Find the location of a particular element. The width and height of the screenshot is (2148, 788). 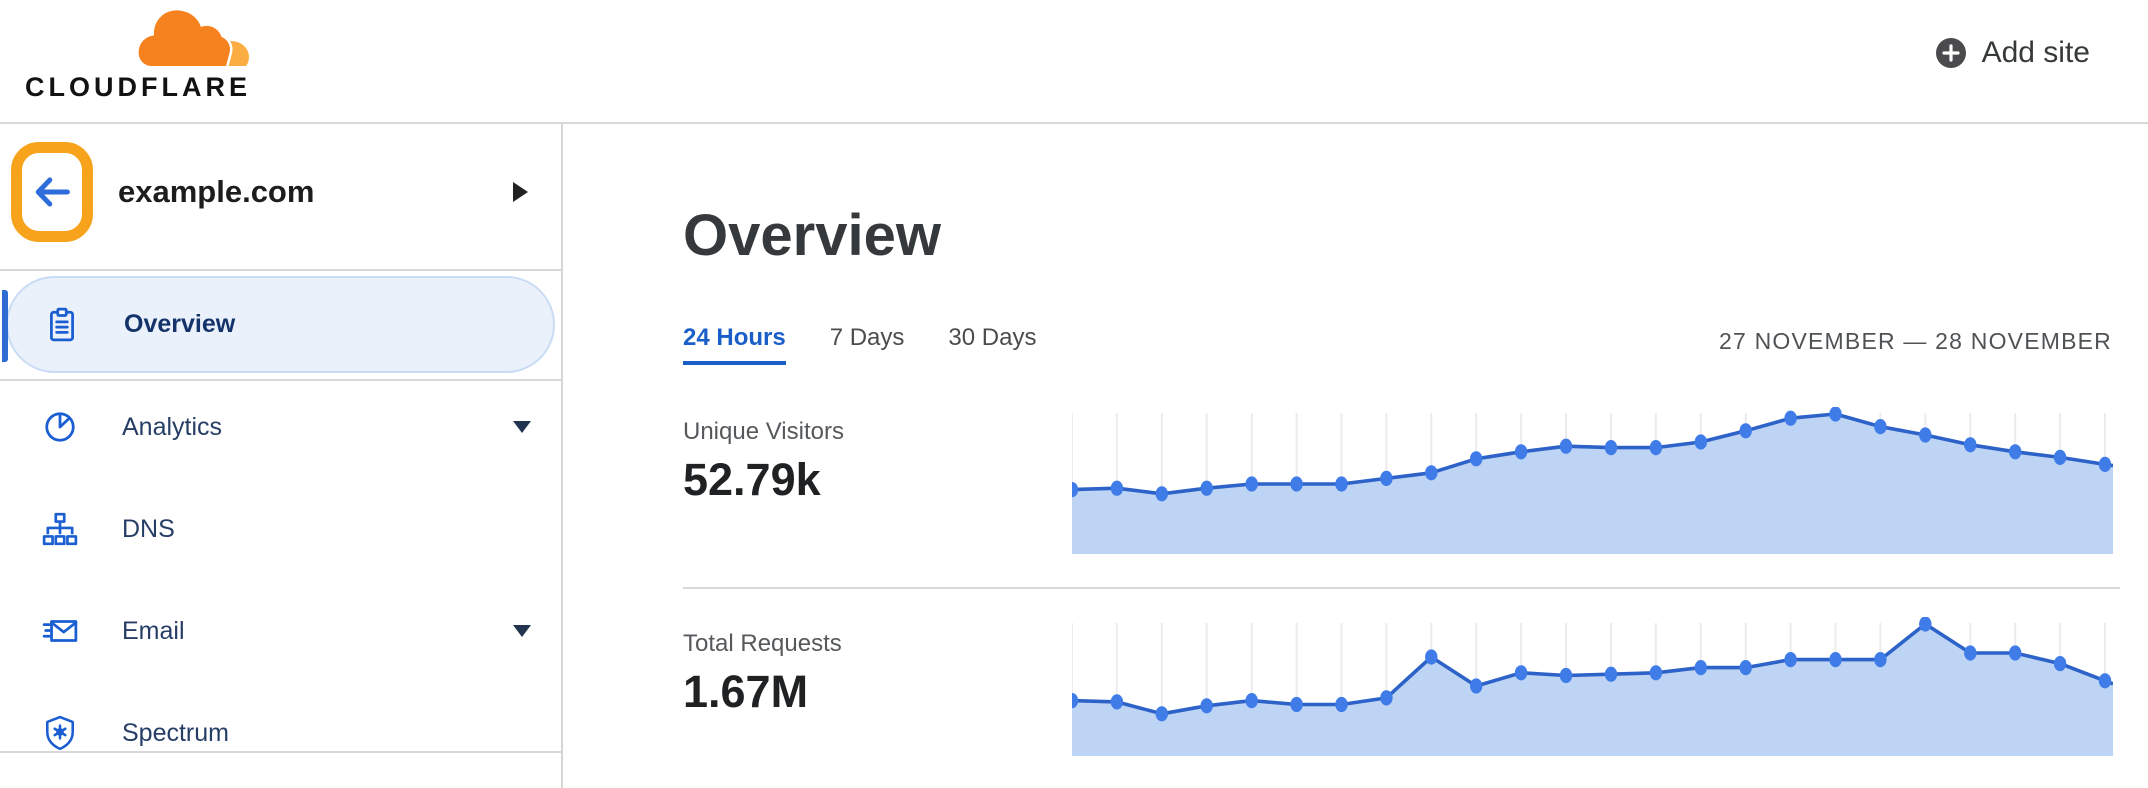

clipboard-icon is located at coordinates (62, 325).